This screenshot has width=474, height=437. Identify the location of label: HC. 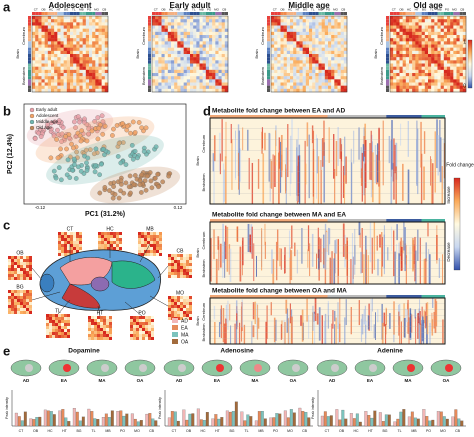
(203, 431).